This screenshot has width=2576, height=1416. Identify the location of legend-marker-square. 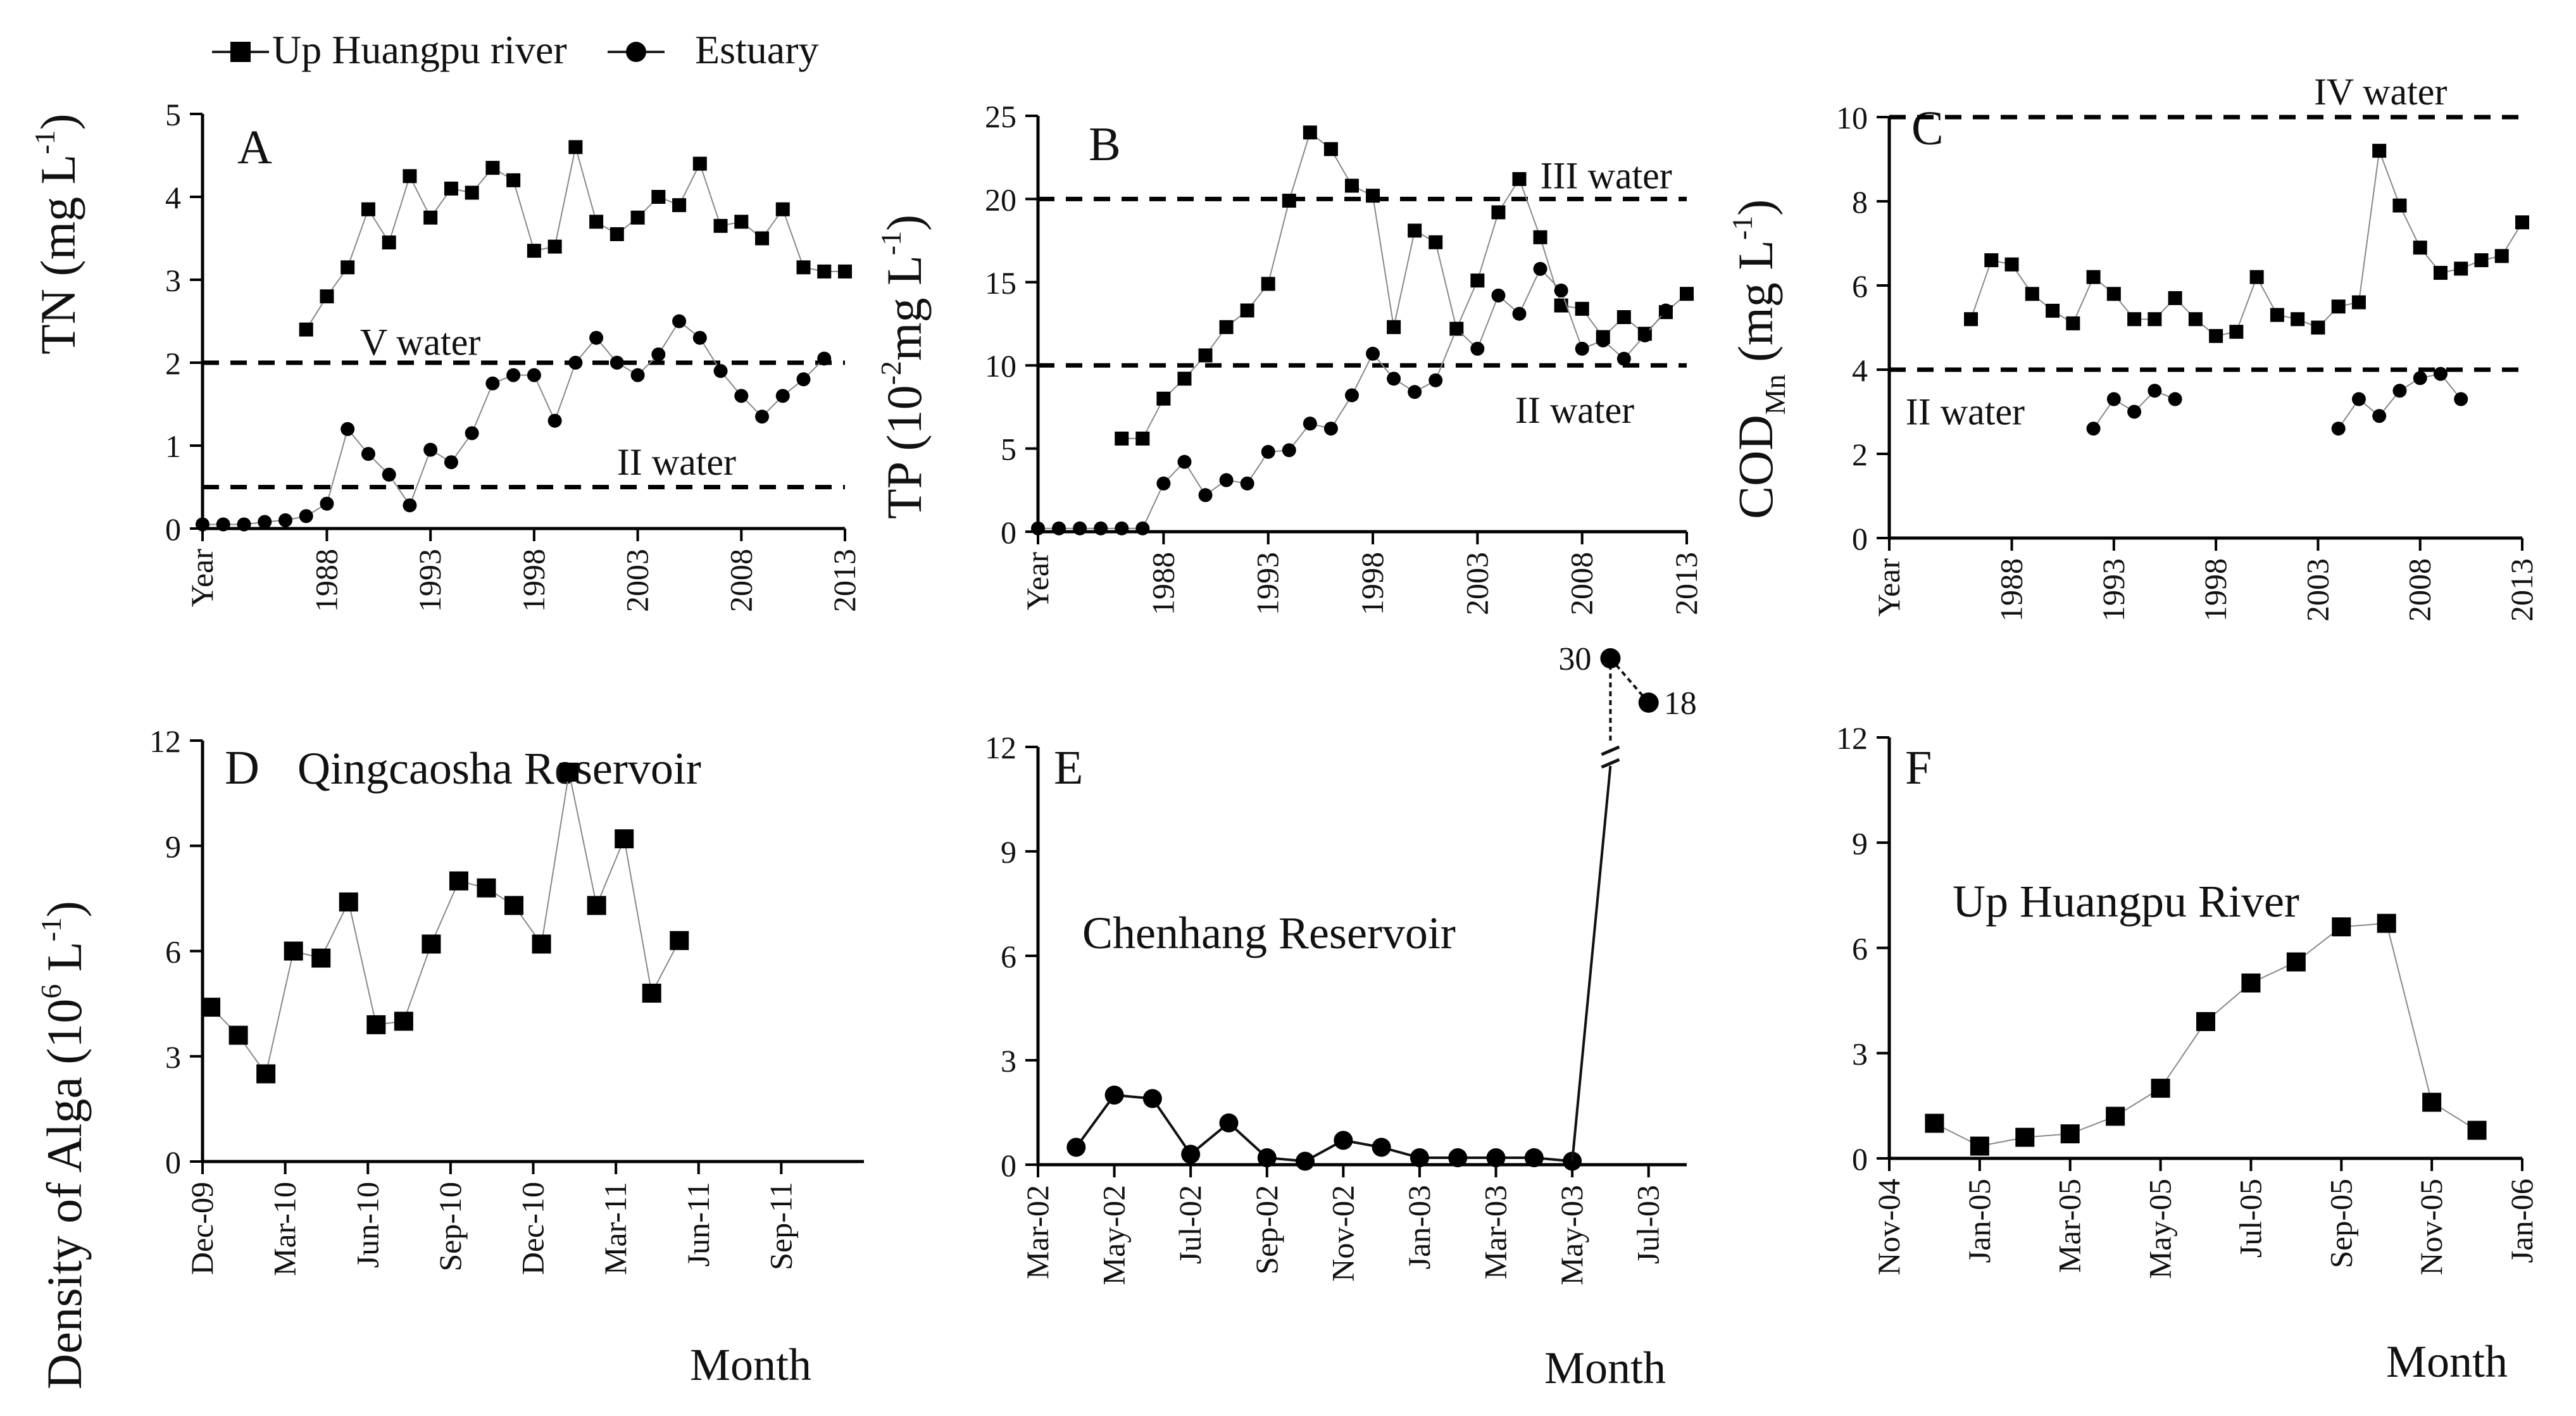
(240, 52).